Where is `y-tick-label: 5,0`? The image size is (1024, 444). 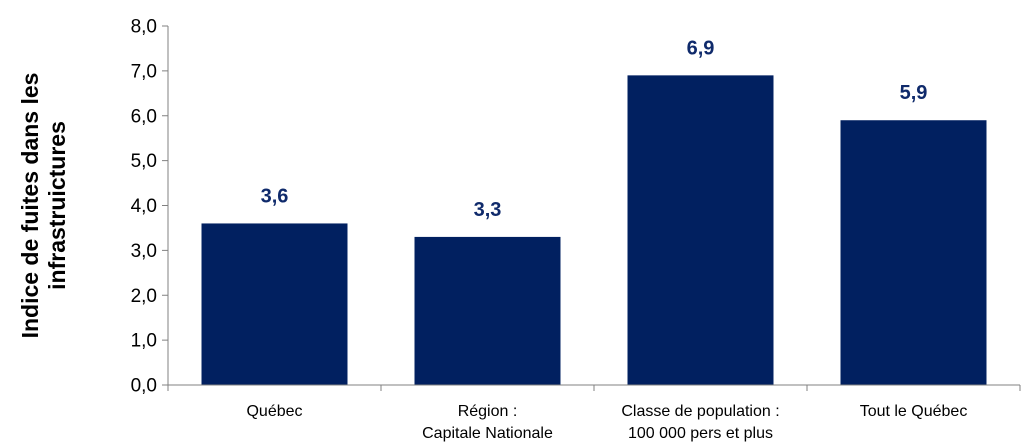 y-tick-label: 5,0 is located at coordinates (144, 161).